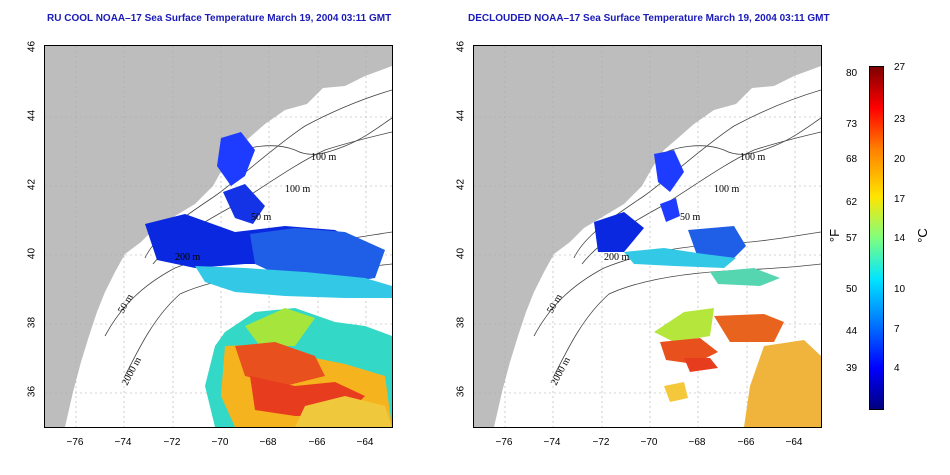  I want to click on celsius-tick: 27, so click(900, 67).